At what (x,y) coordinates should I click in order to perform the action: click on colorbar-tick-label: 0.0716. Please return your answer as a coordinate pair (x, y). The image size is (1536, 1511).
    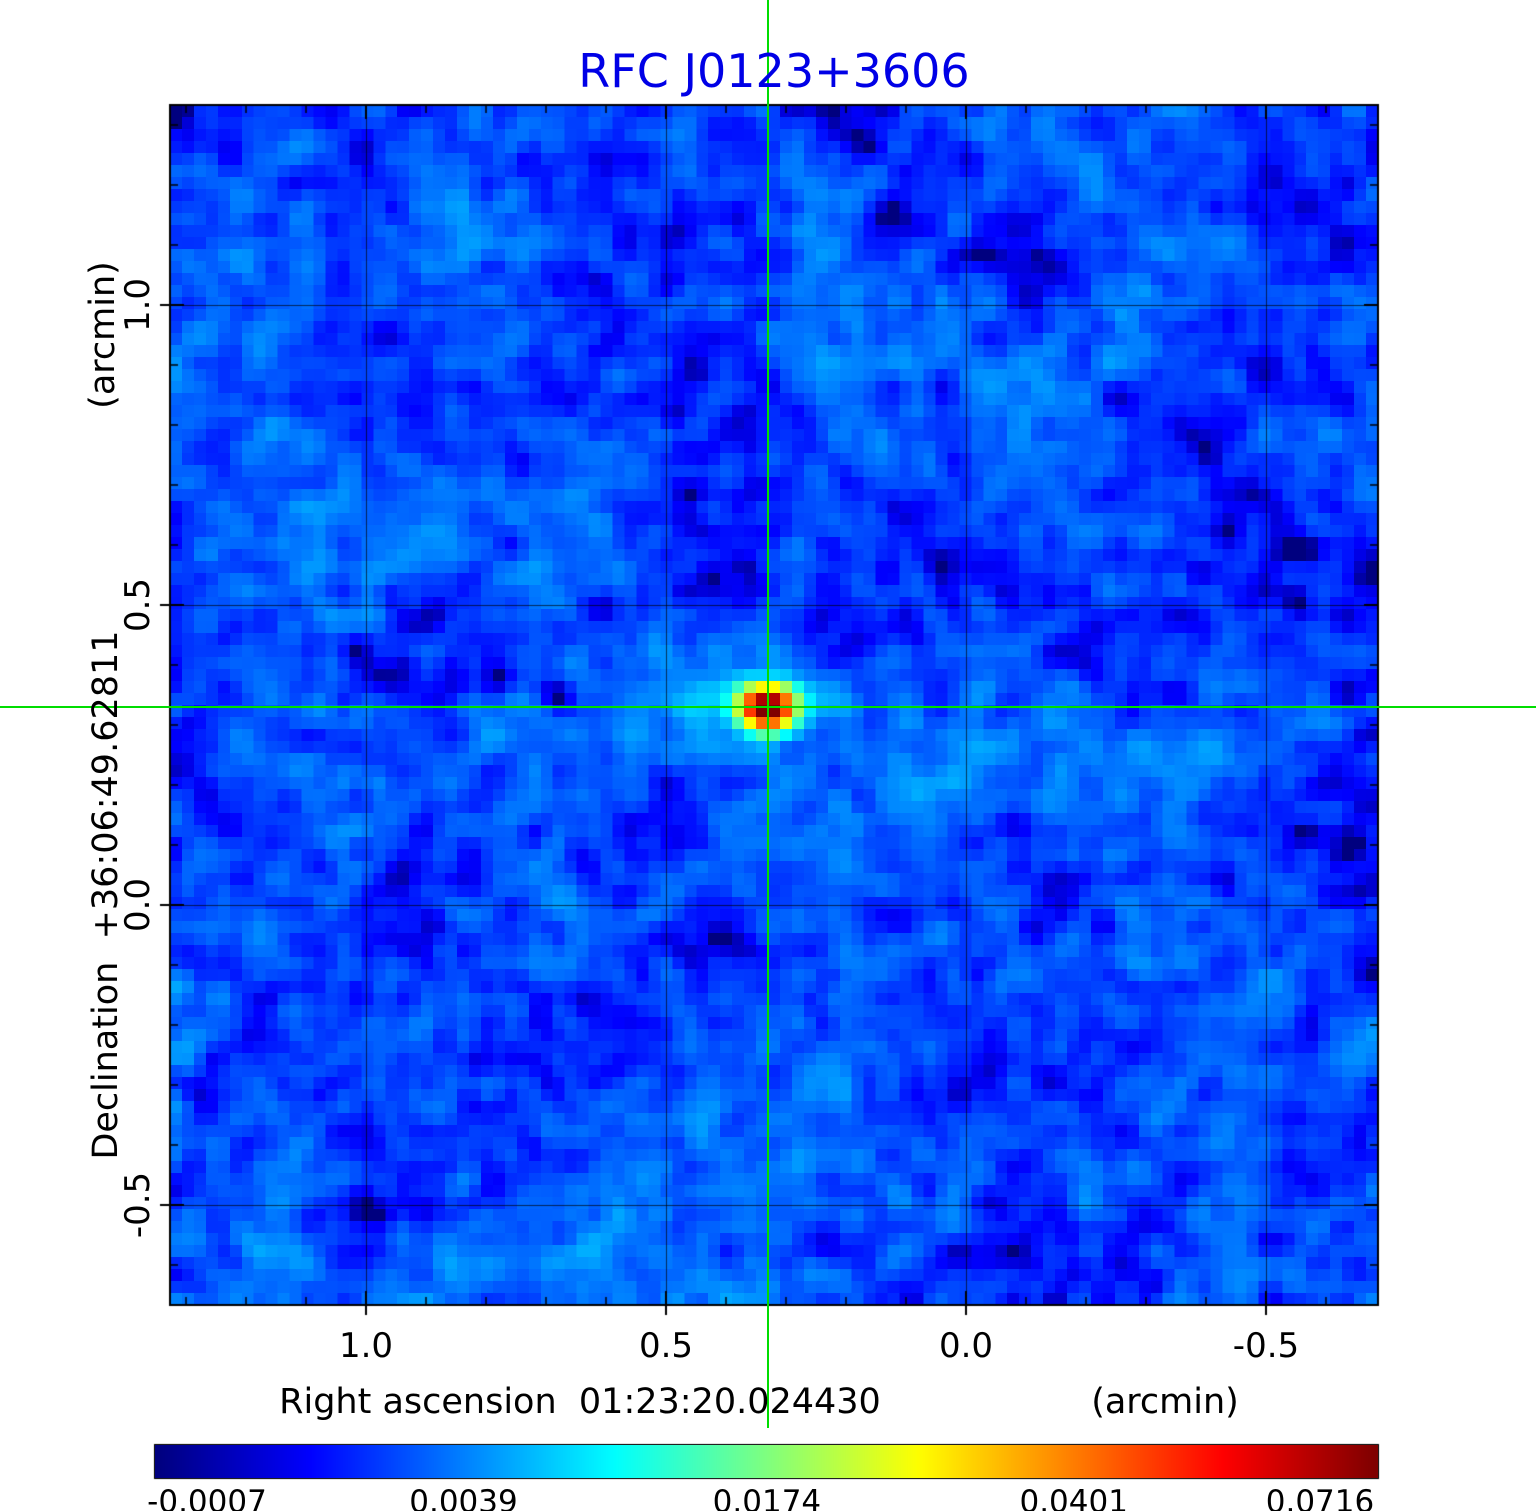
    Looking at the image, I should click on (1320, 1497).